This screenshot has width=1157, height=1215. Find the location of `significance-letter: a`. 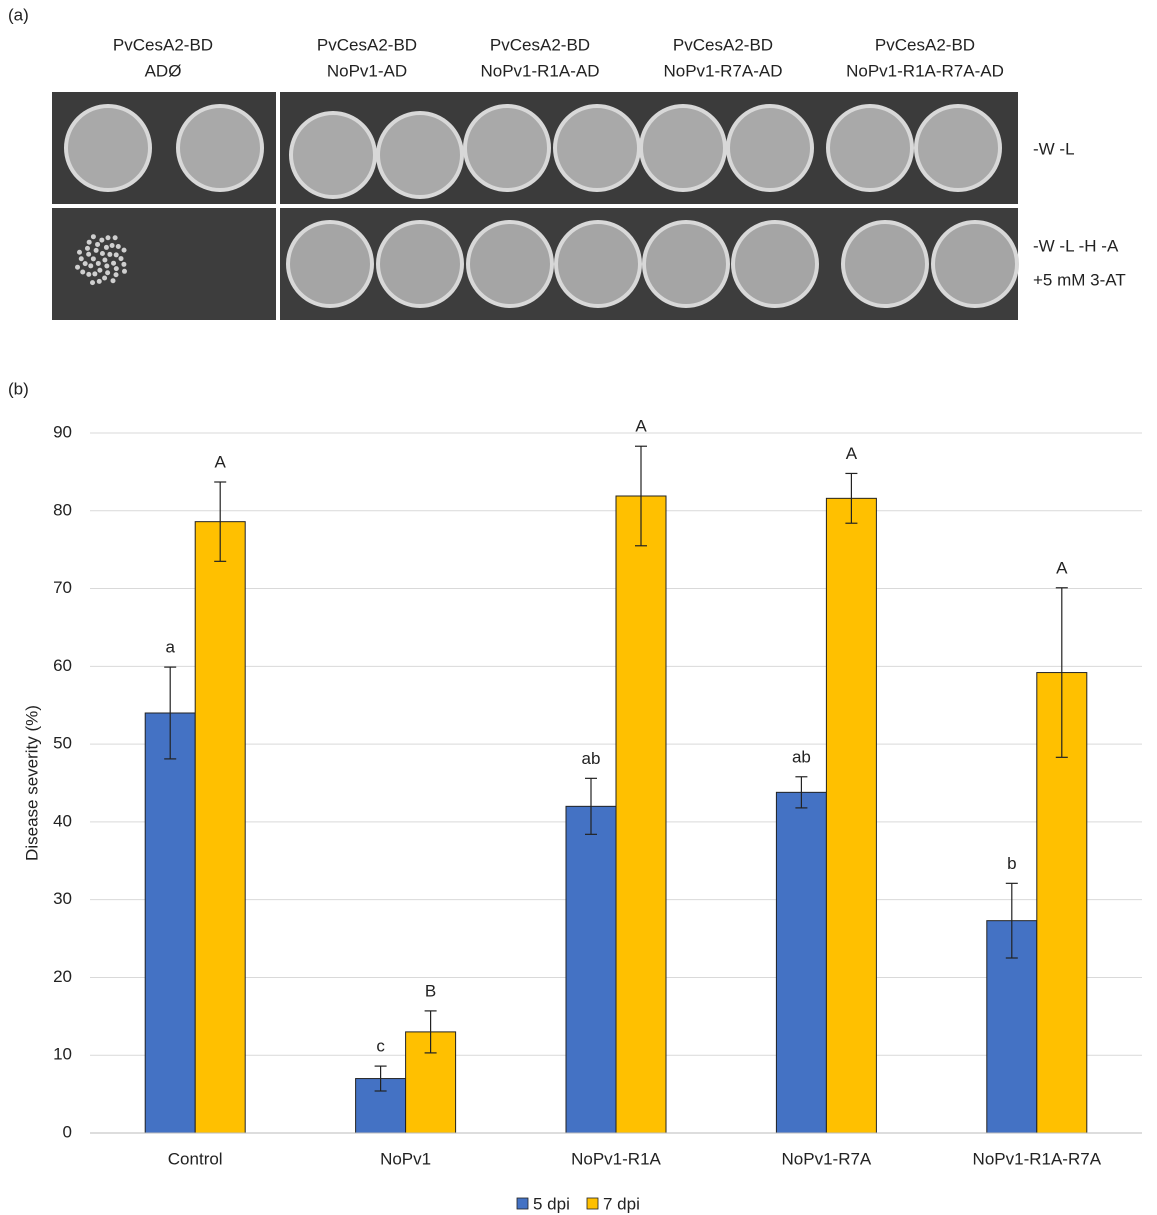

significance-letter: a is located at coordinates (170, 647).